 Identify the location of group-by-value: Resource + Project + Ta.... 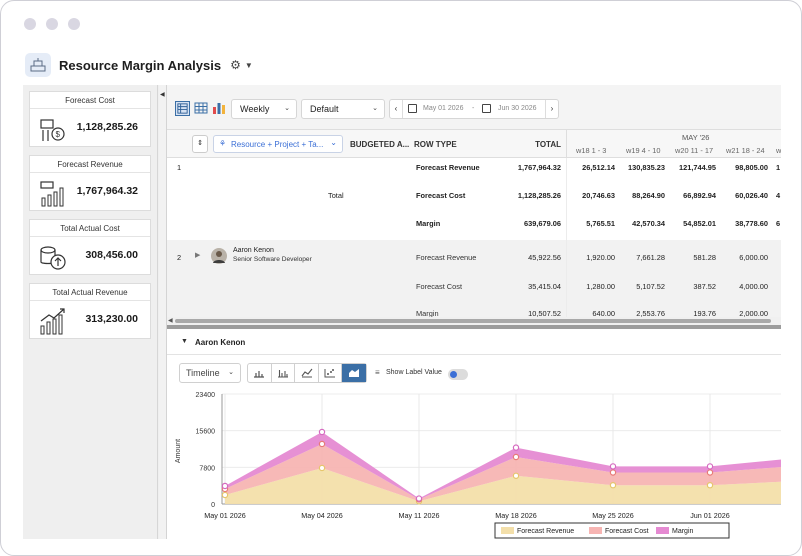
(277, 144).